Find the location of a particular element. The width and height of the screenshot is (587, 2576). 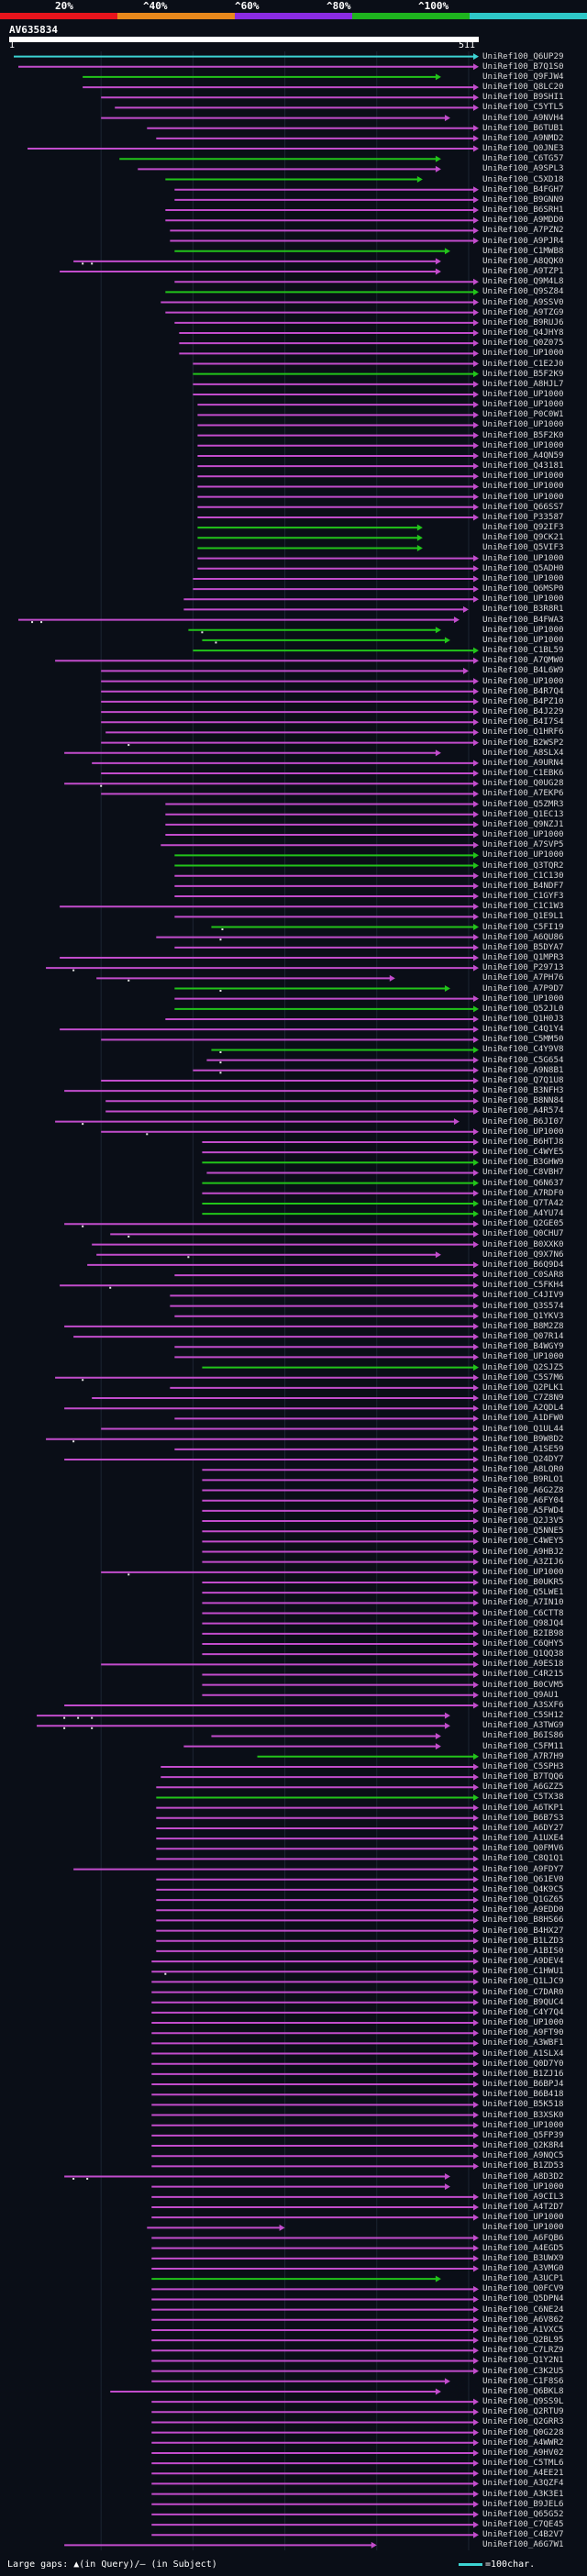

hit-label: UniRef100_B4R7Q4 is located at coordinates (523, 690).